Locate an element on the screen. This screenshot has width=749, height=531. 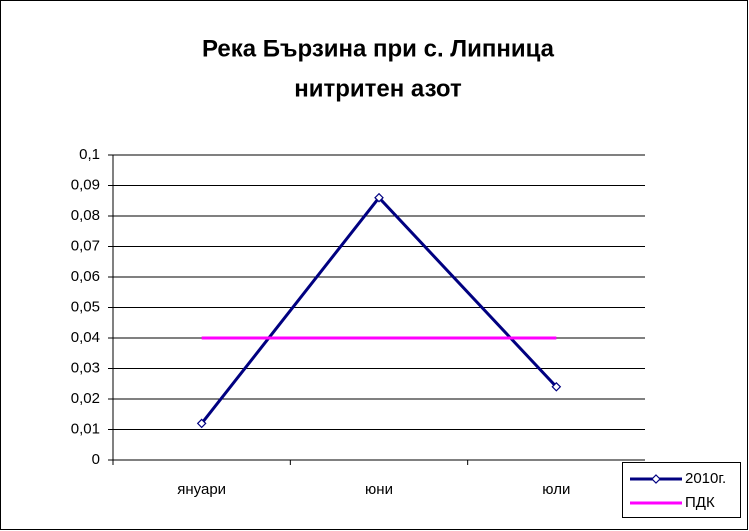
x-tick-label: януари is located at coordinates (201, 489).